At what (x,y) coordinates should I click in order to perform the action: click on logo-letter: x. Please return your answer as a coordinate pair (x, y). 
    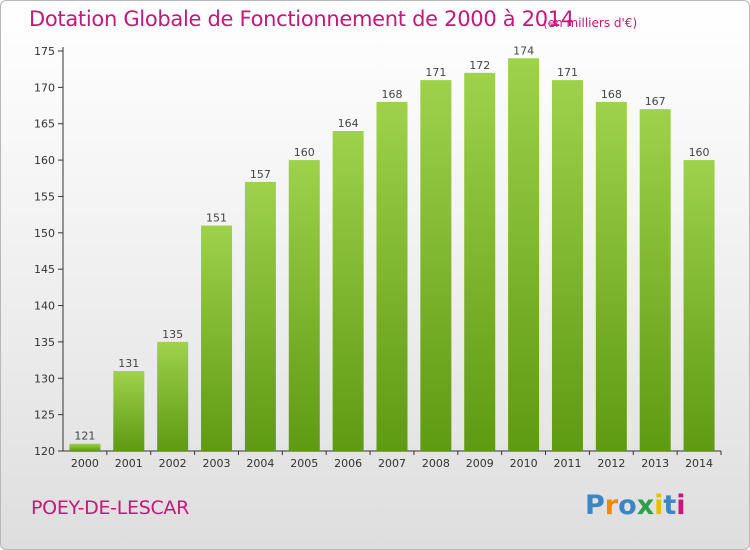
    Looking at the image, I should click on (645, 505).